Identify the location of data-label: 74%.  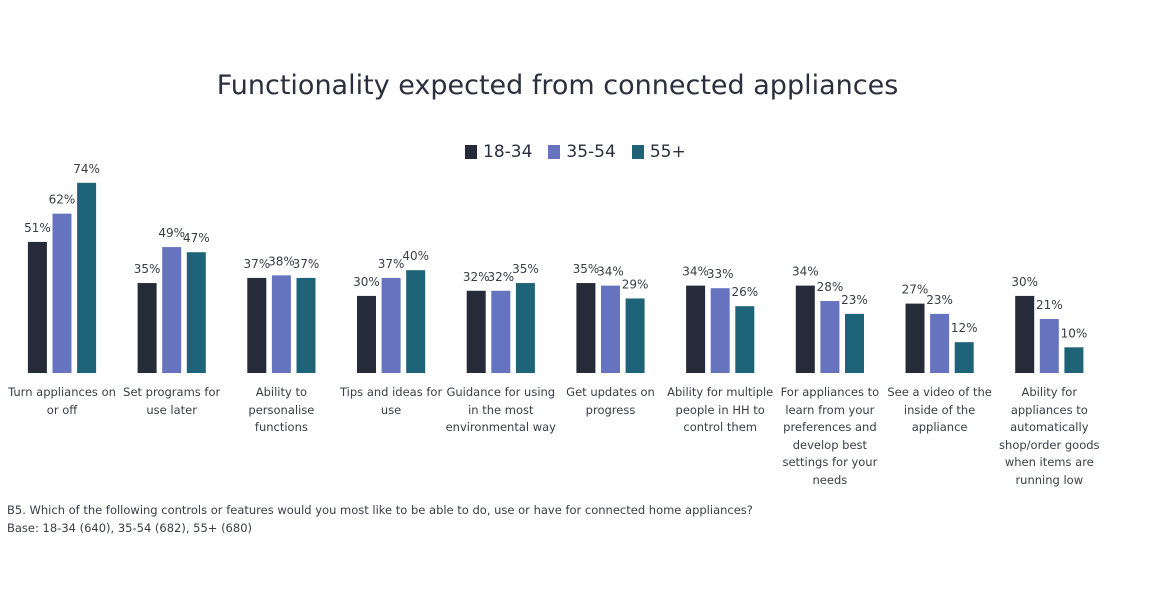
(86, 169).